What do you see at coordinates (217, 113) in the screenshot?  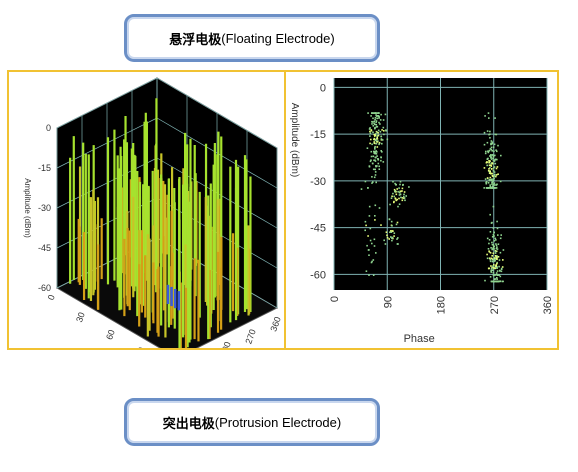 I see `chart3d-grid-line` at bounding box center [217, 113].